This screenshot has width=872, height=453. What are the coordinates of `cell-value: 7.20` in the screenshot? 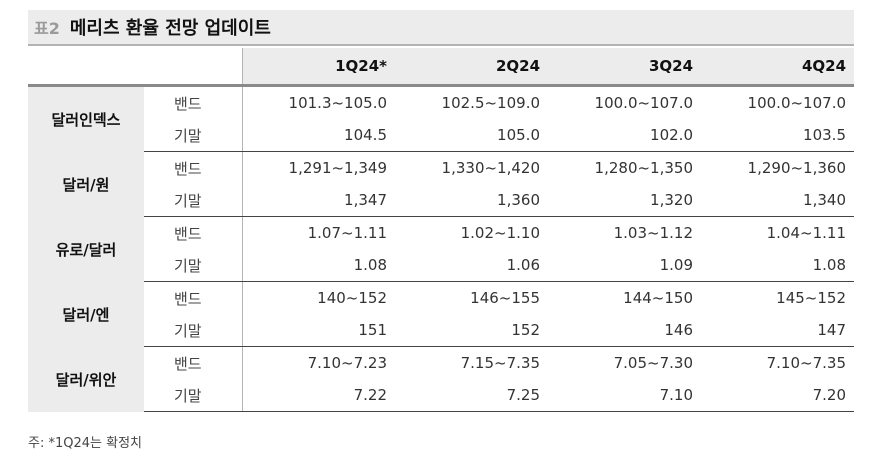 It's located at (777, 395).